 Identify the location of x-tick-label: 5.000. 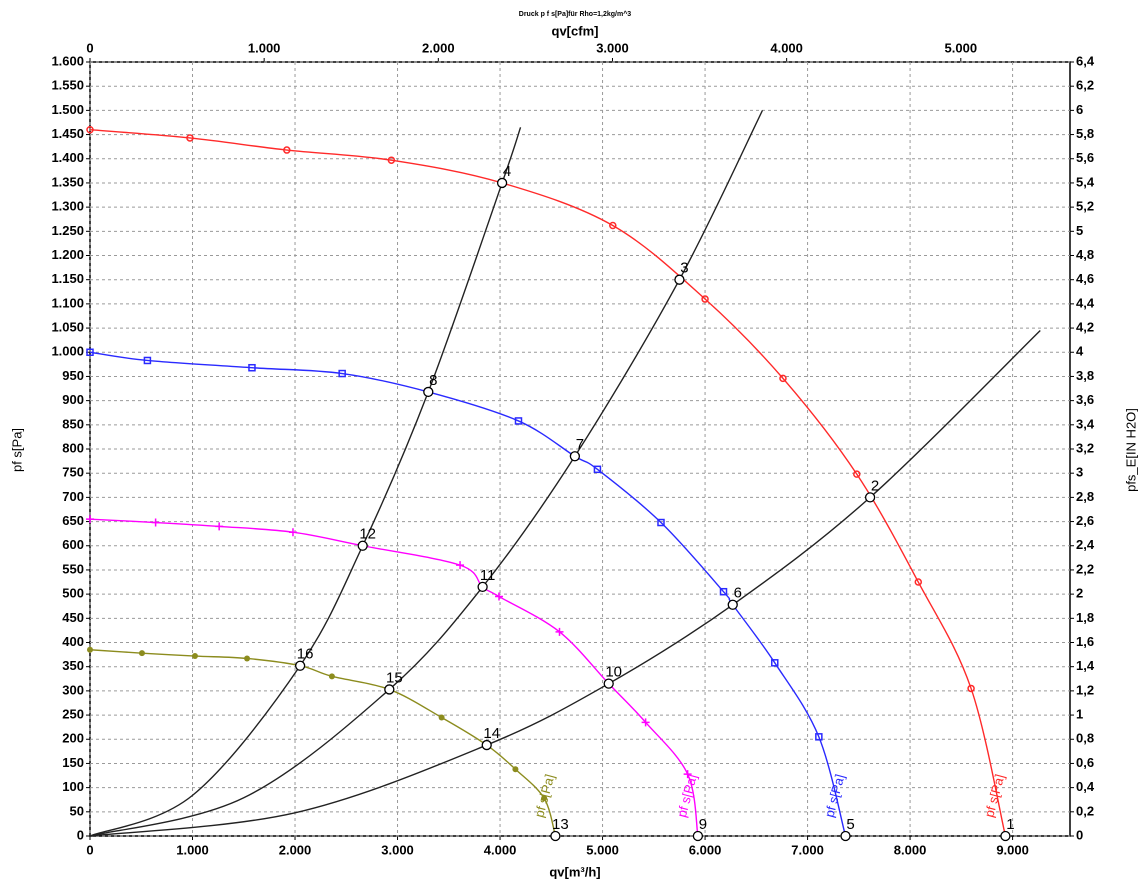
(602, 849).